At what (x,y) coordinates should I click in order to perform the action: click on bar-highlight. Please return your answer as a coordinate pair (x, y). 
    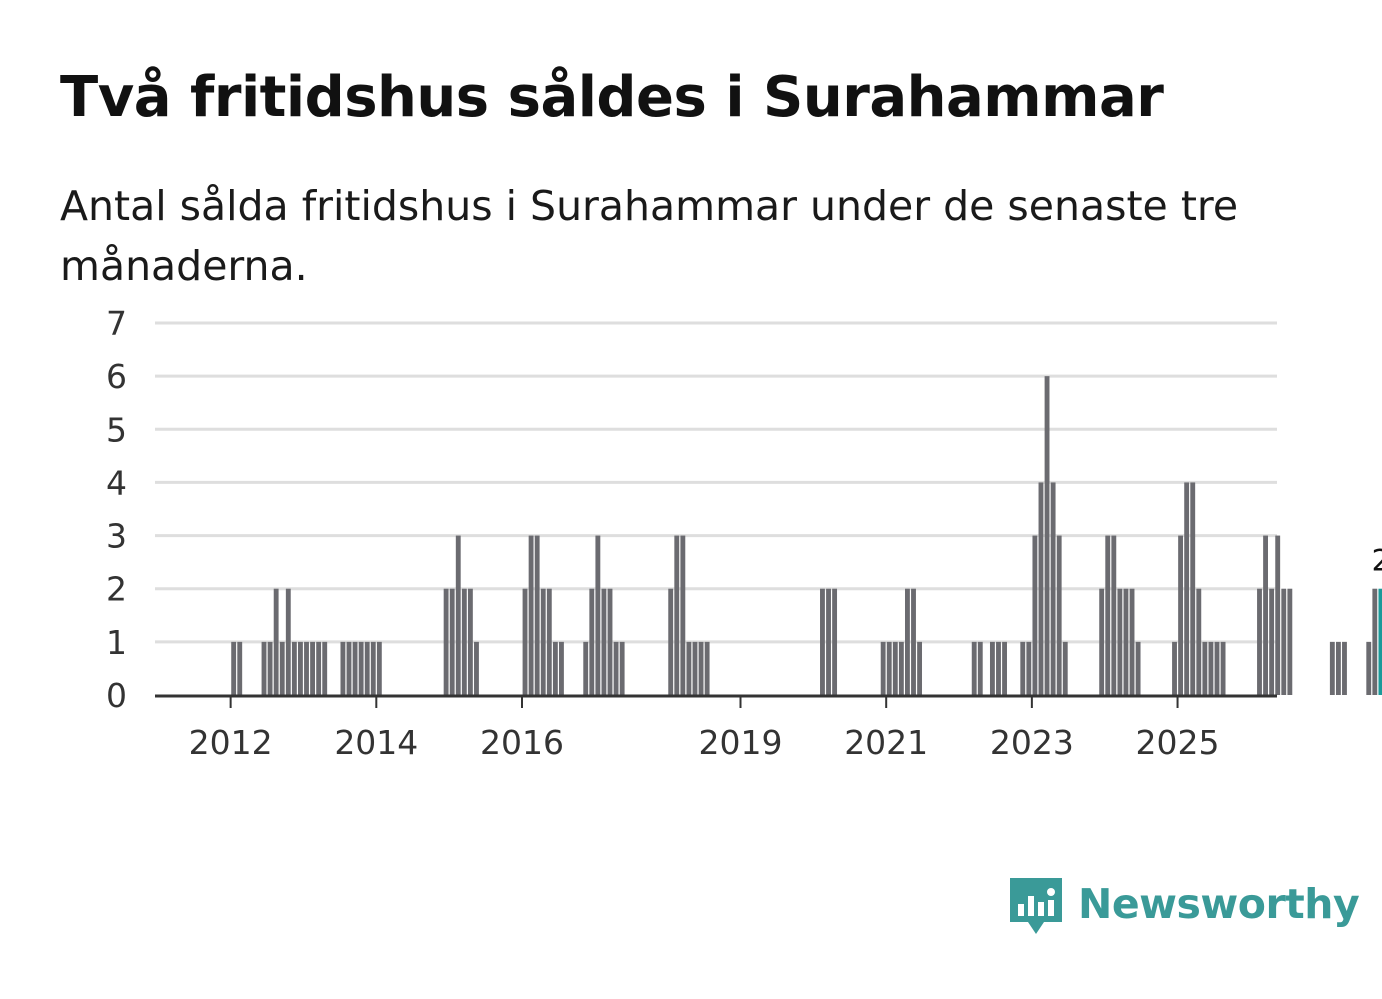
    Looking at the image, I should click on (1380, 641).